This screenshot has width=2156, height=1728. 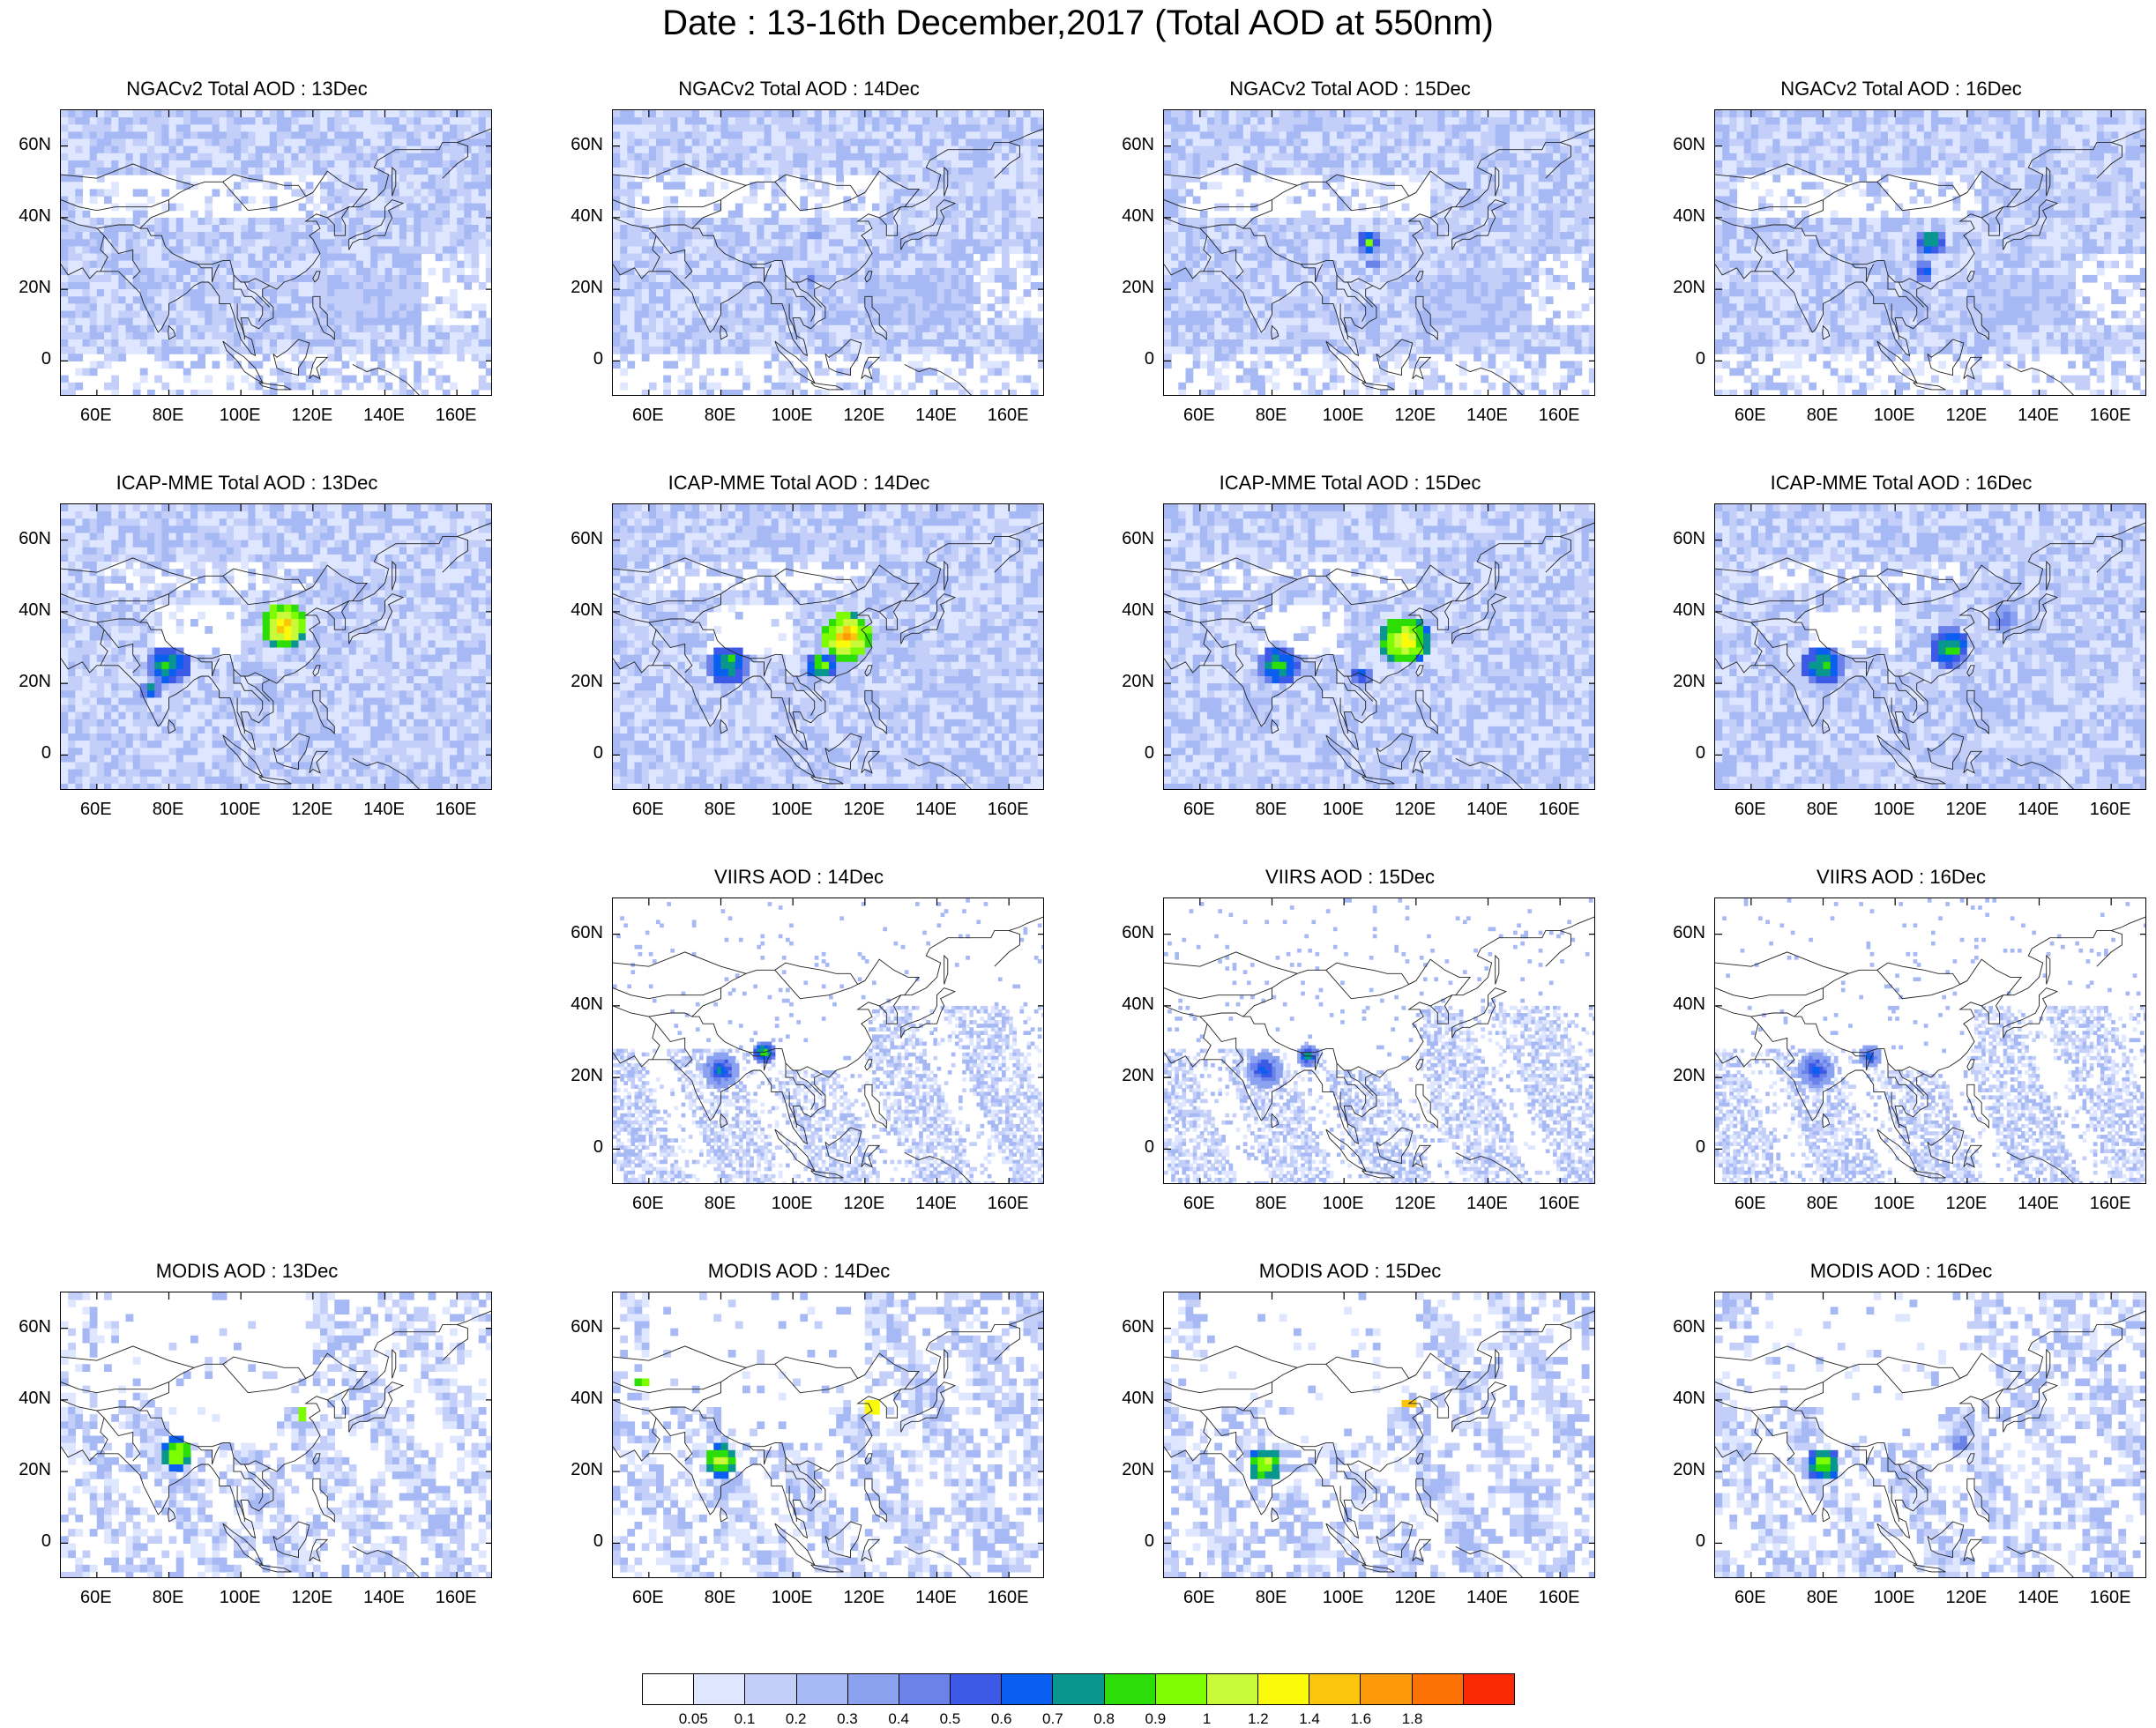 I want to click on colorbar-label: 1.4, so click(x=1309, y=1719).